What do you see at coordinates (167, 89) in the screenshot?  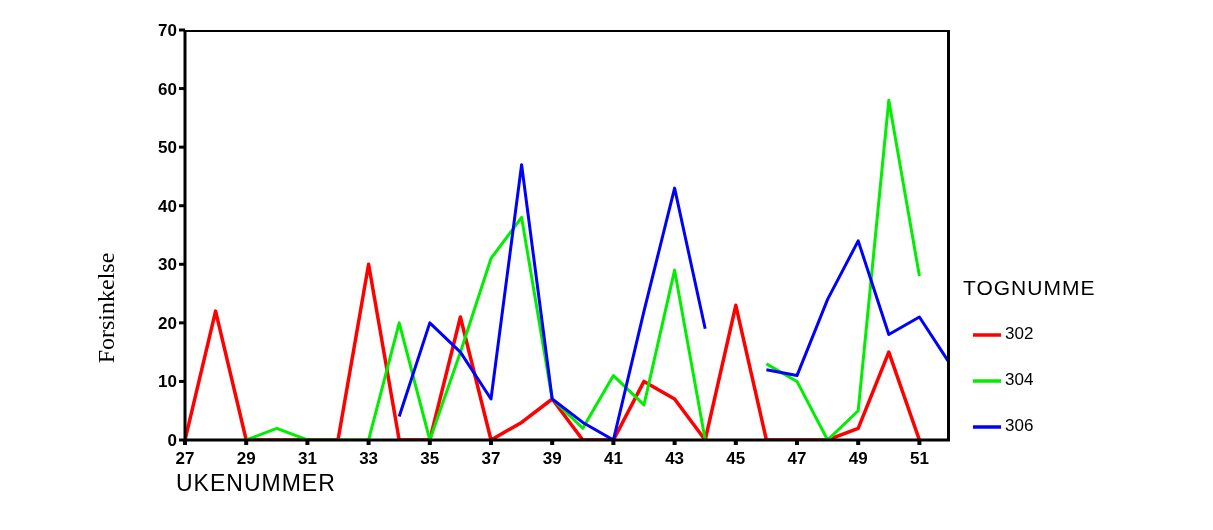 I see `y-tick-label: 60` at bounding box center [167, 89].